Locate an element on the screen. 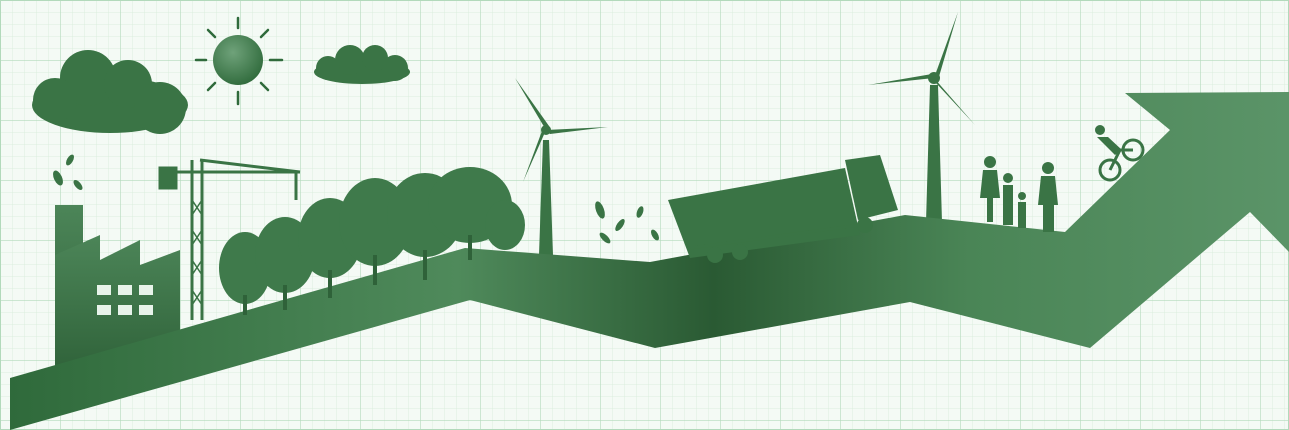 This screenshot has width=1289, height=430. cyclist-icon is located at coordinates (1120, 153).